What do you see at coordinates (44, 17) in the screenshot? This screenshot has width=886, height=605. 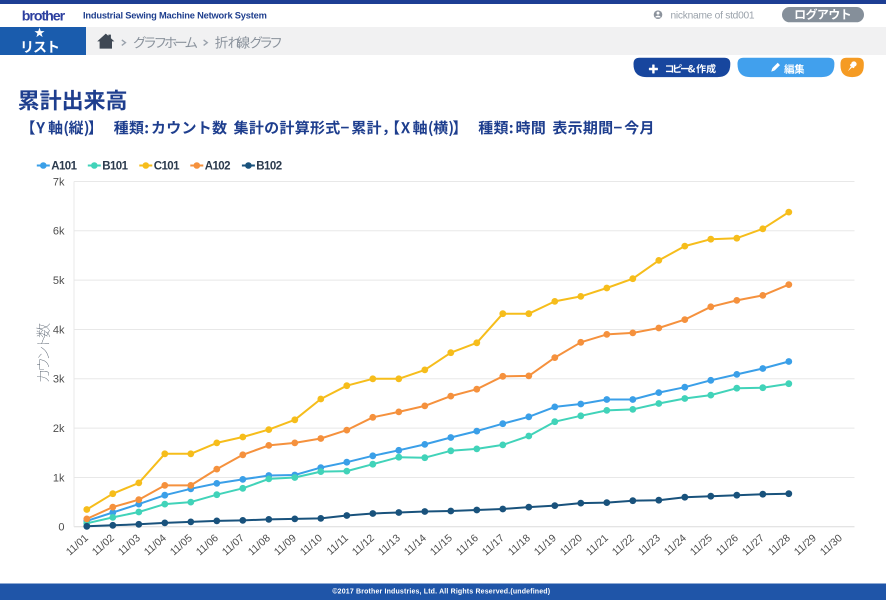 I see `svg-text: brother` at bounding box center [44, 17].